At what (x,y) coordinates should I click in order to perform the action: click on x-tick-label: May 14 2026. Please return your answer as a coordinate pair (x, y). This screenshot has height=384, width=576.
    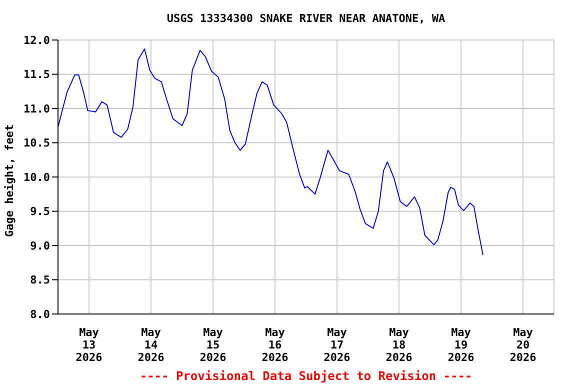
    Looking at the image, I should click on (151, 345).